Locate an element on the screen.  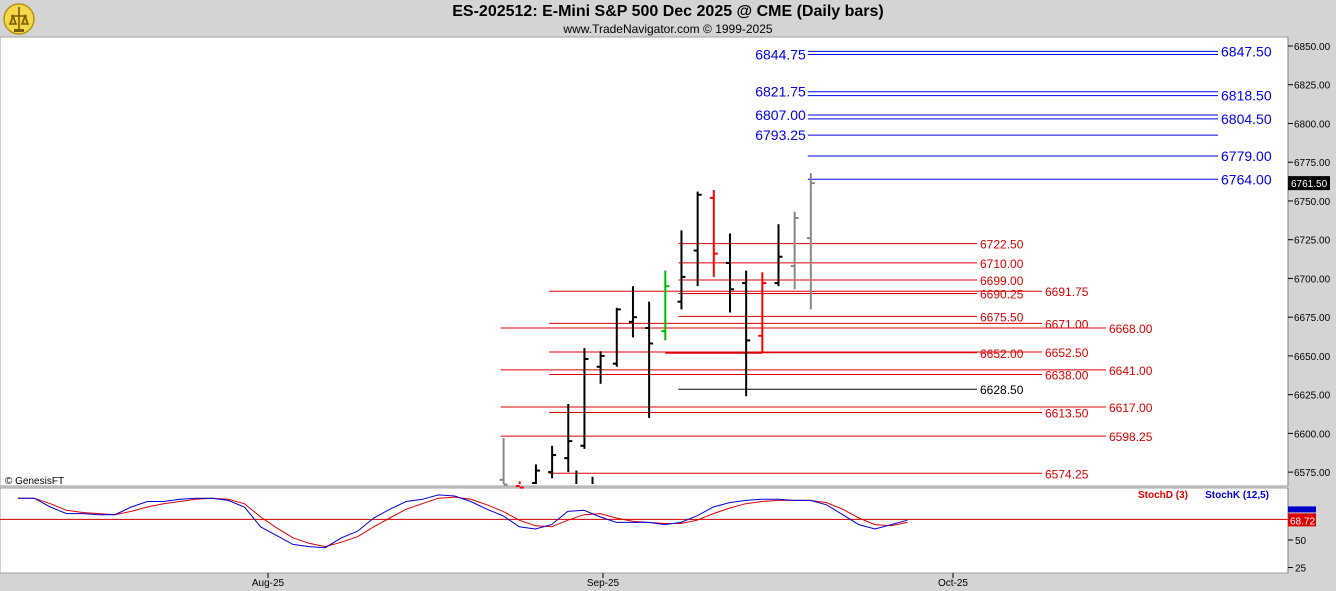
level-label: 6793.25 is located at coordinates (780, 135).